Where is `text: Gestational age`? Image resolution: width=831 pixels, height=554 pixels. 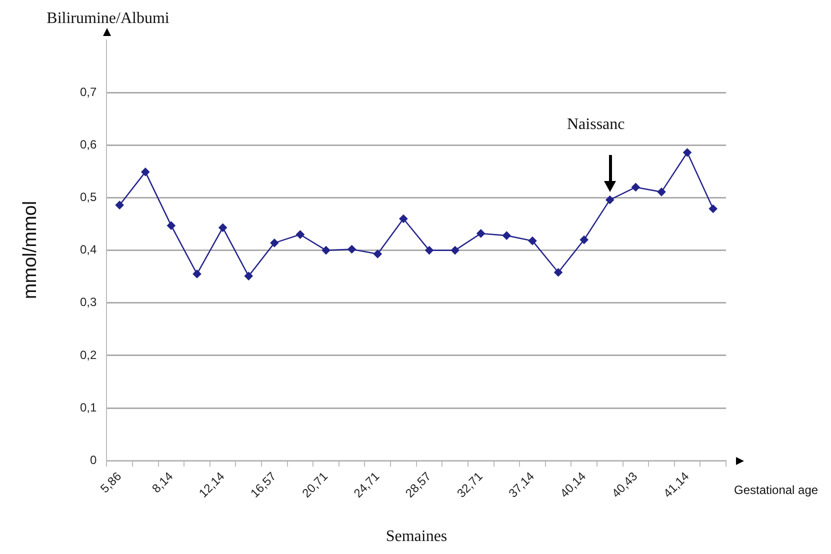
text: Gestational age is located at coordinates (776, 489).